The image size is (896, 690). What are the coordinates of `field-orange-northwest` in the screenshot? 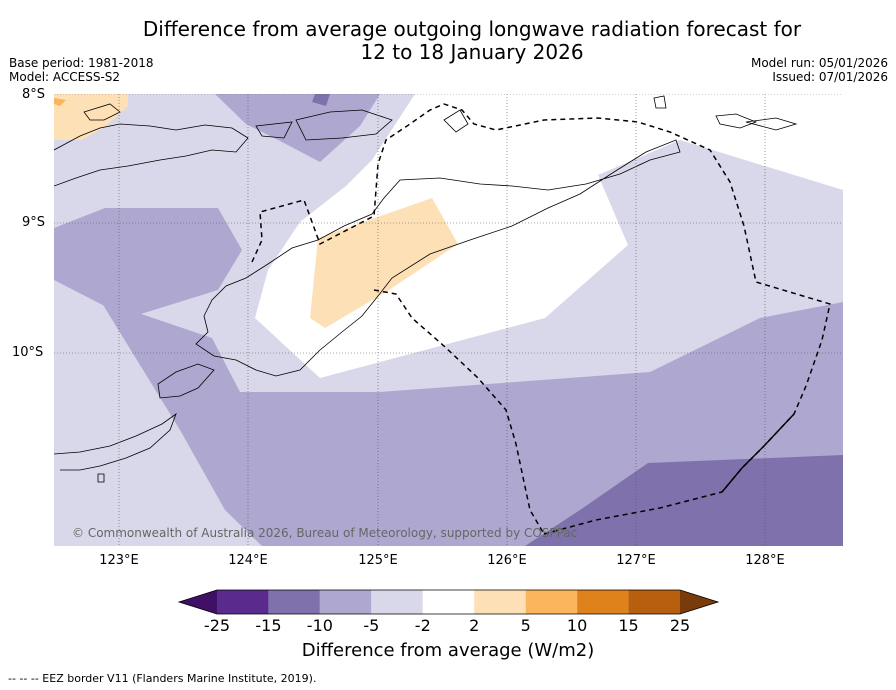 It's located at (60, 102).